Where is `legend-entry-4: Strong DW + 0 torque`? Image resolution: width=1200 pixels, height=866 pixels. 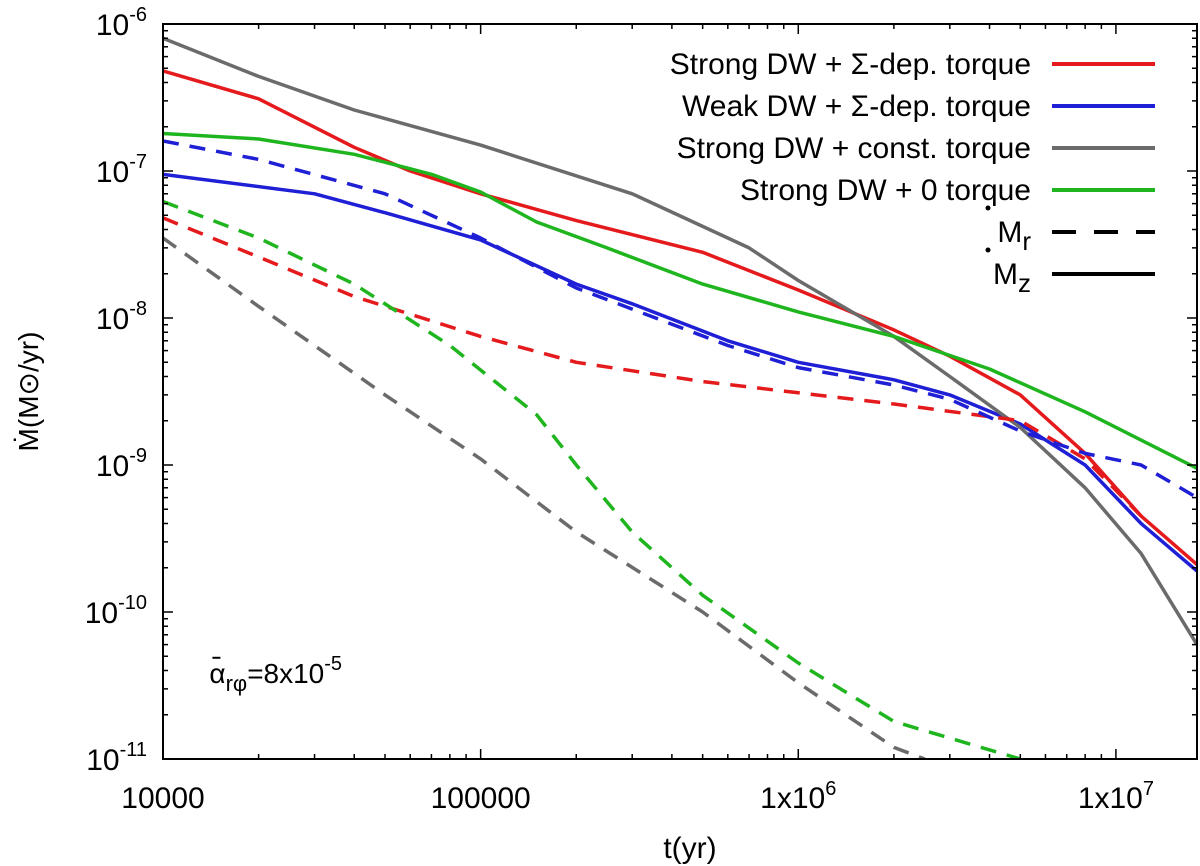
legend-entry-4: Strong DW + 0 torque is located at coordinates (947, 190).